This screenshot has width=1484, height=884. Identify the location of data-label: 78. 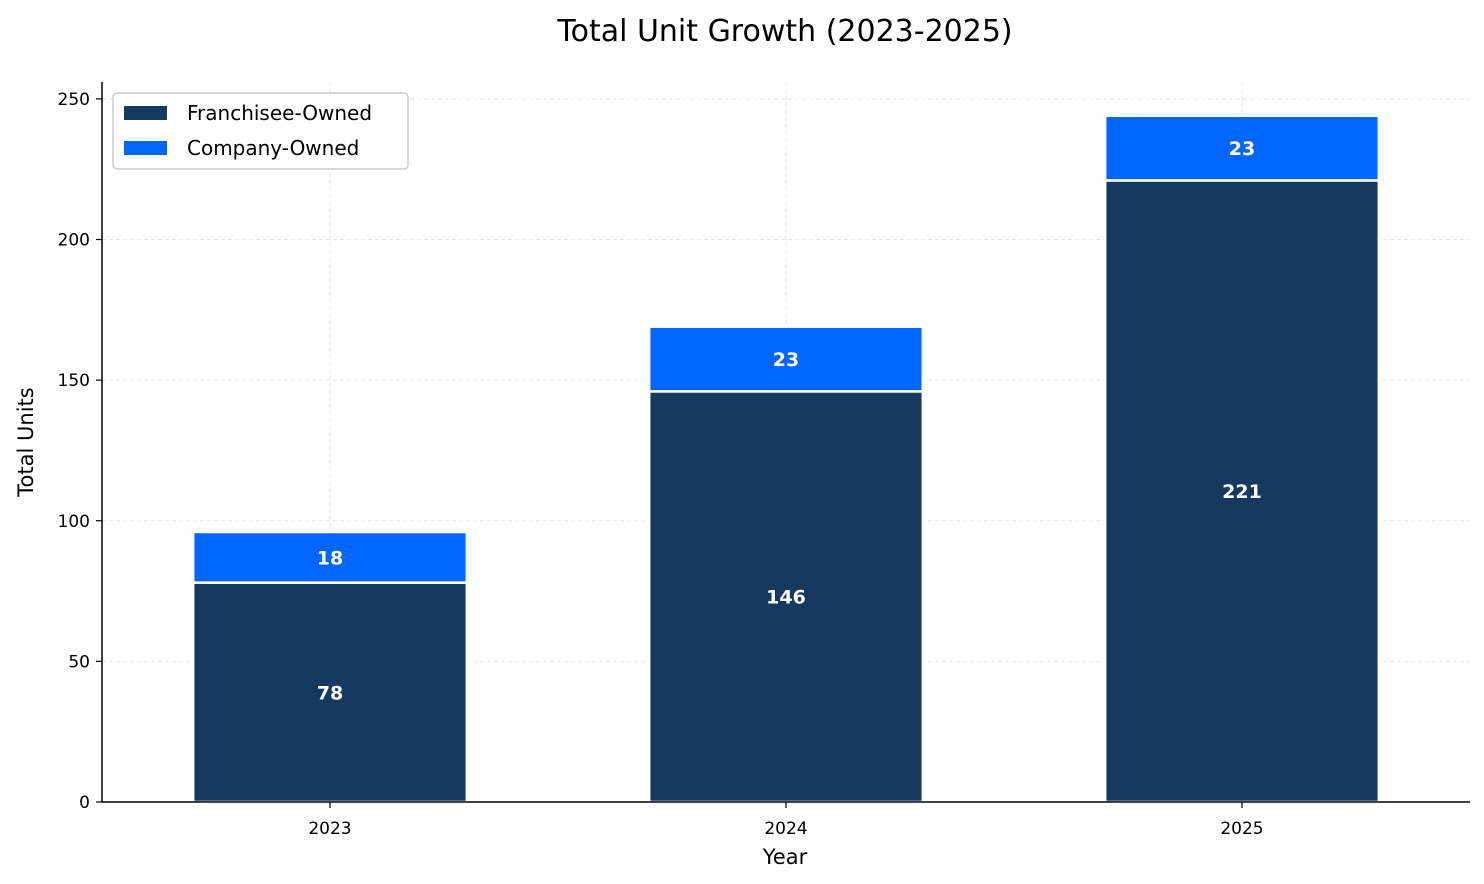
(330, 693).